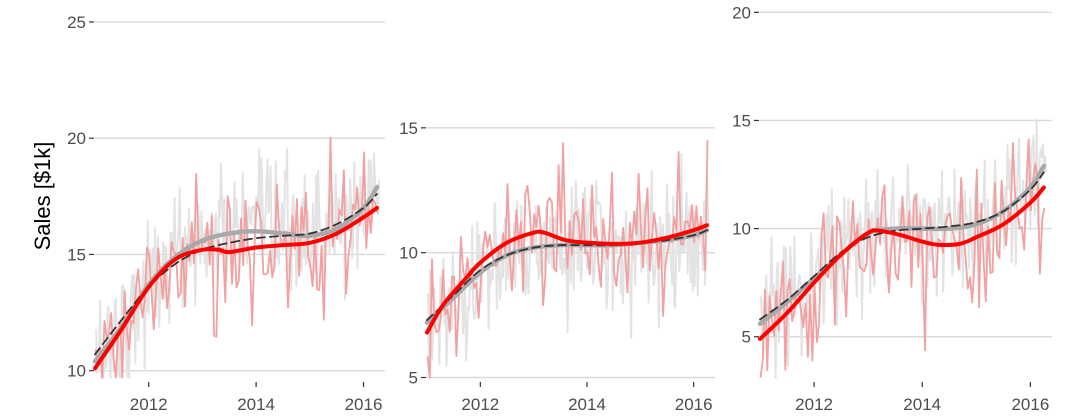 Image resolution: width=1092 pixels, height=420 pixels. What do you see at coordinates (76, 22) in the screenshot?
I see `y-tick-label: 25` at bounding box center [76, 22].